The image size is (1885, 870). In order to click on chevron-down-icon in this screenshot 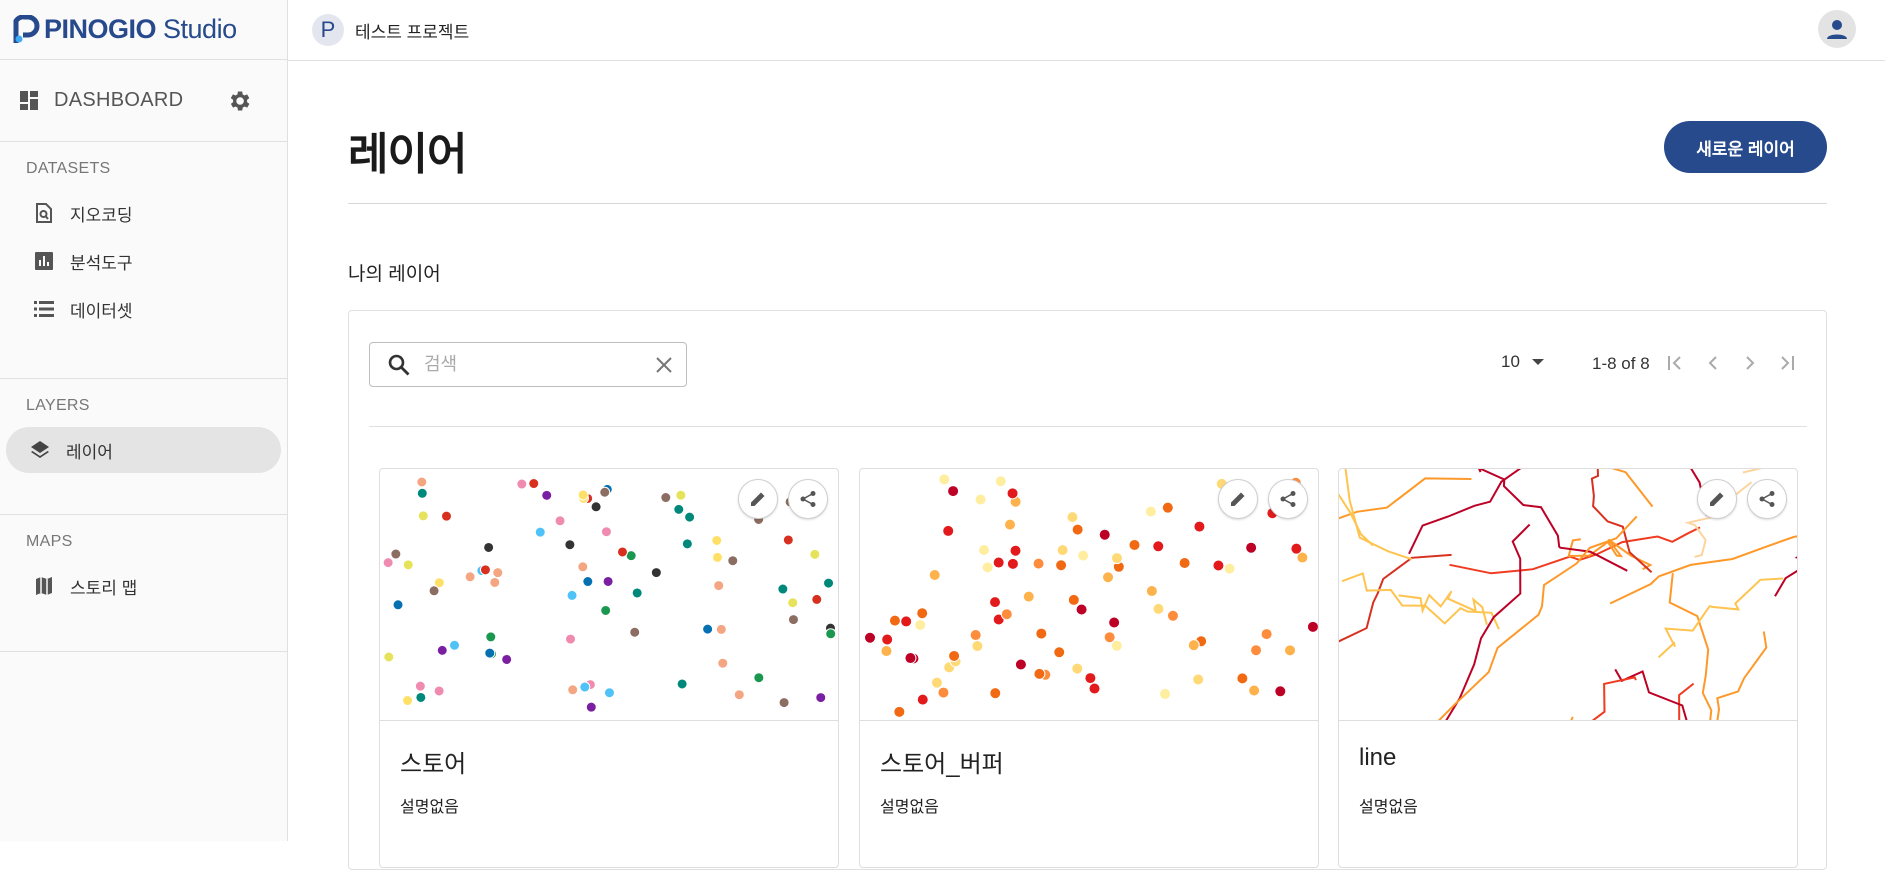, I will do `click(1537, 362)`.